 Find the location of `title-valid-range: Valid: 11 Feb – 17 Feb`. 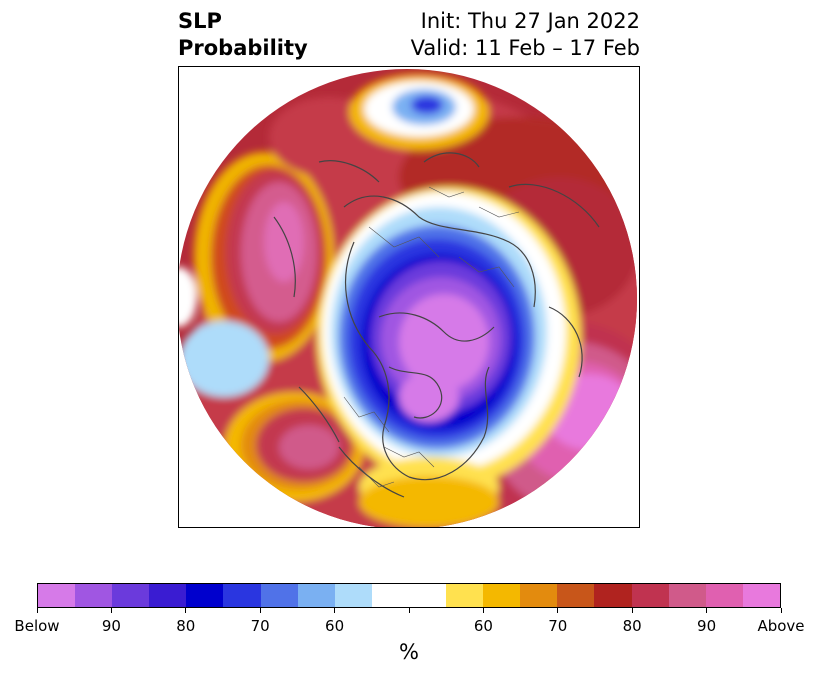

title-valid-range: Valid: 11 Feb – 17 Feb is located at coordinates (525, 48).